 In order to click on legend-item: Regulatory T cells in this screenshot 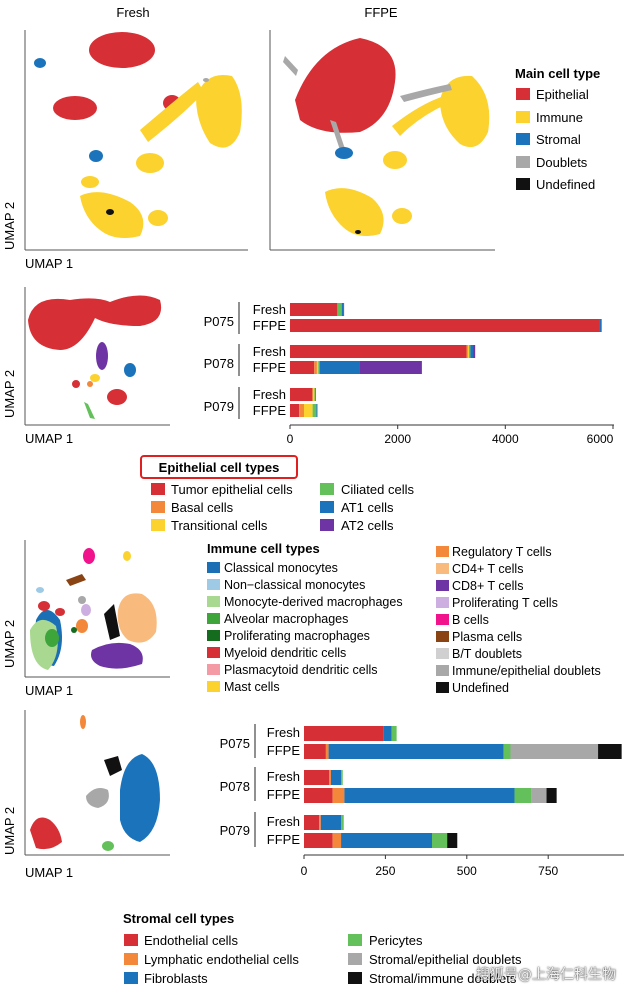, I will do `click(502, 552)`.